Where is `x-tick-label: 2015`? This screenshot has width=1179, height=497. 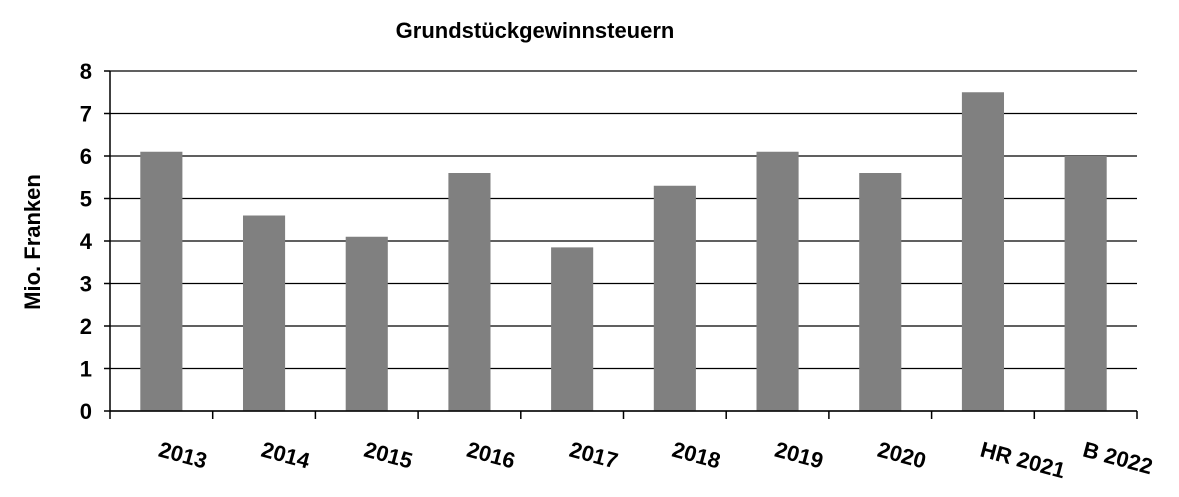
x-tick-label: 2015 is located at coordinates (388, 455).